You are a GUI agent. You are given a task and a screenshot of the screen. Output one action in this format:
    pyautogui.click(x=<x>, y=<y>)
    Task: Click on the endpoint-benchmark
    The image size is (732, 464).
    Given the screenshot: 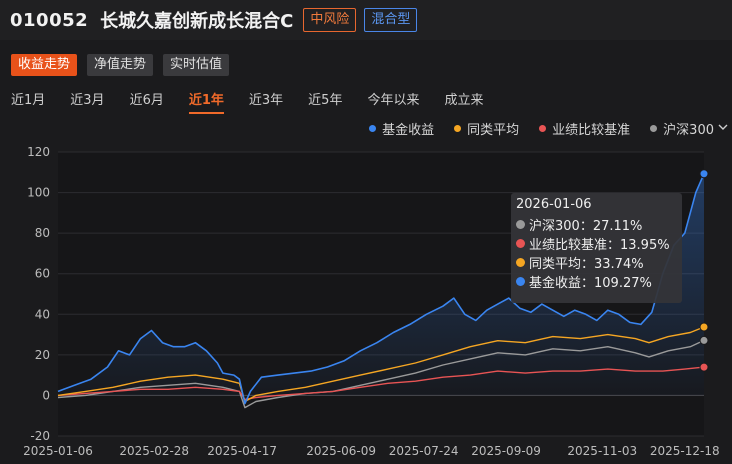 What is the action you would take?
    pyautogui.click(x=704, y=367)
    